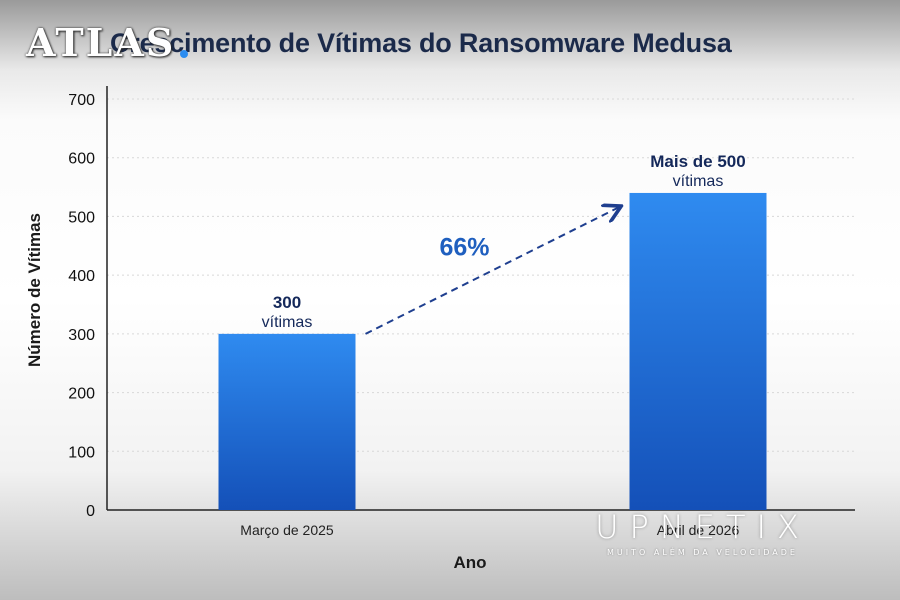  I want to click on y-tick-label: 400, so click(81, 276).